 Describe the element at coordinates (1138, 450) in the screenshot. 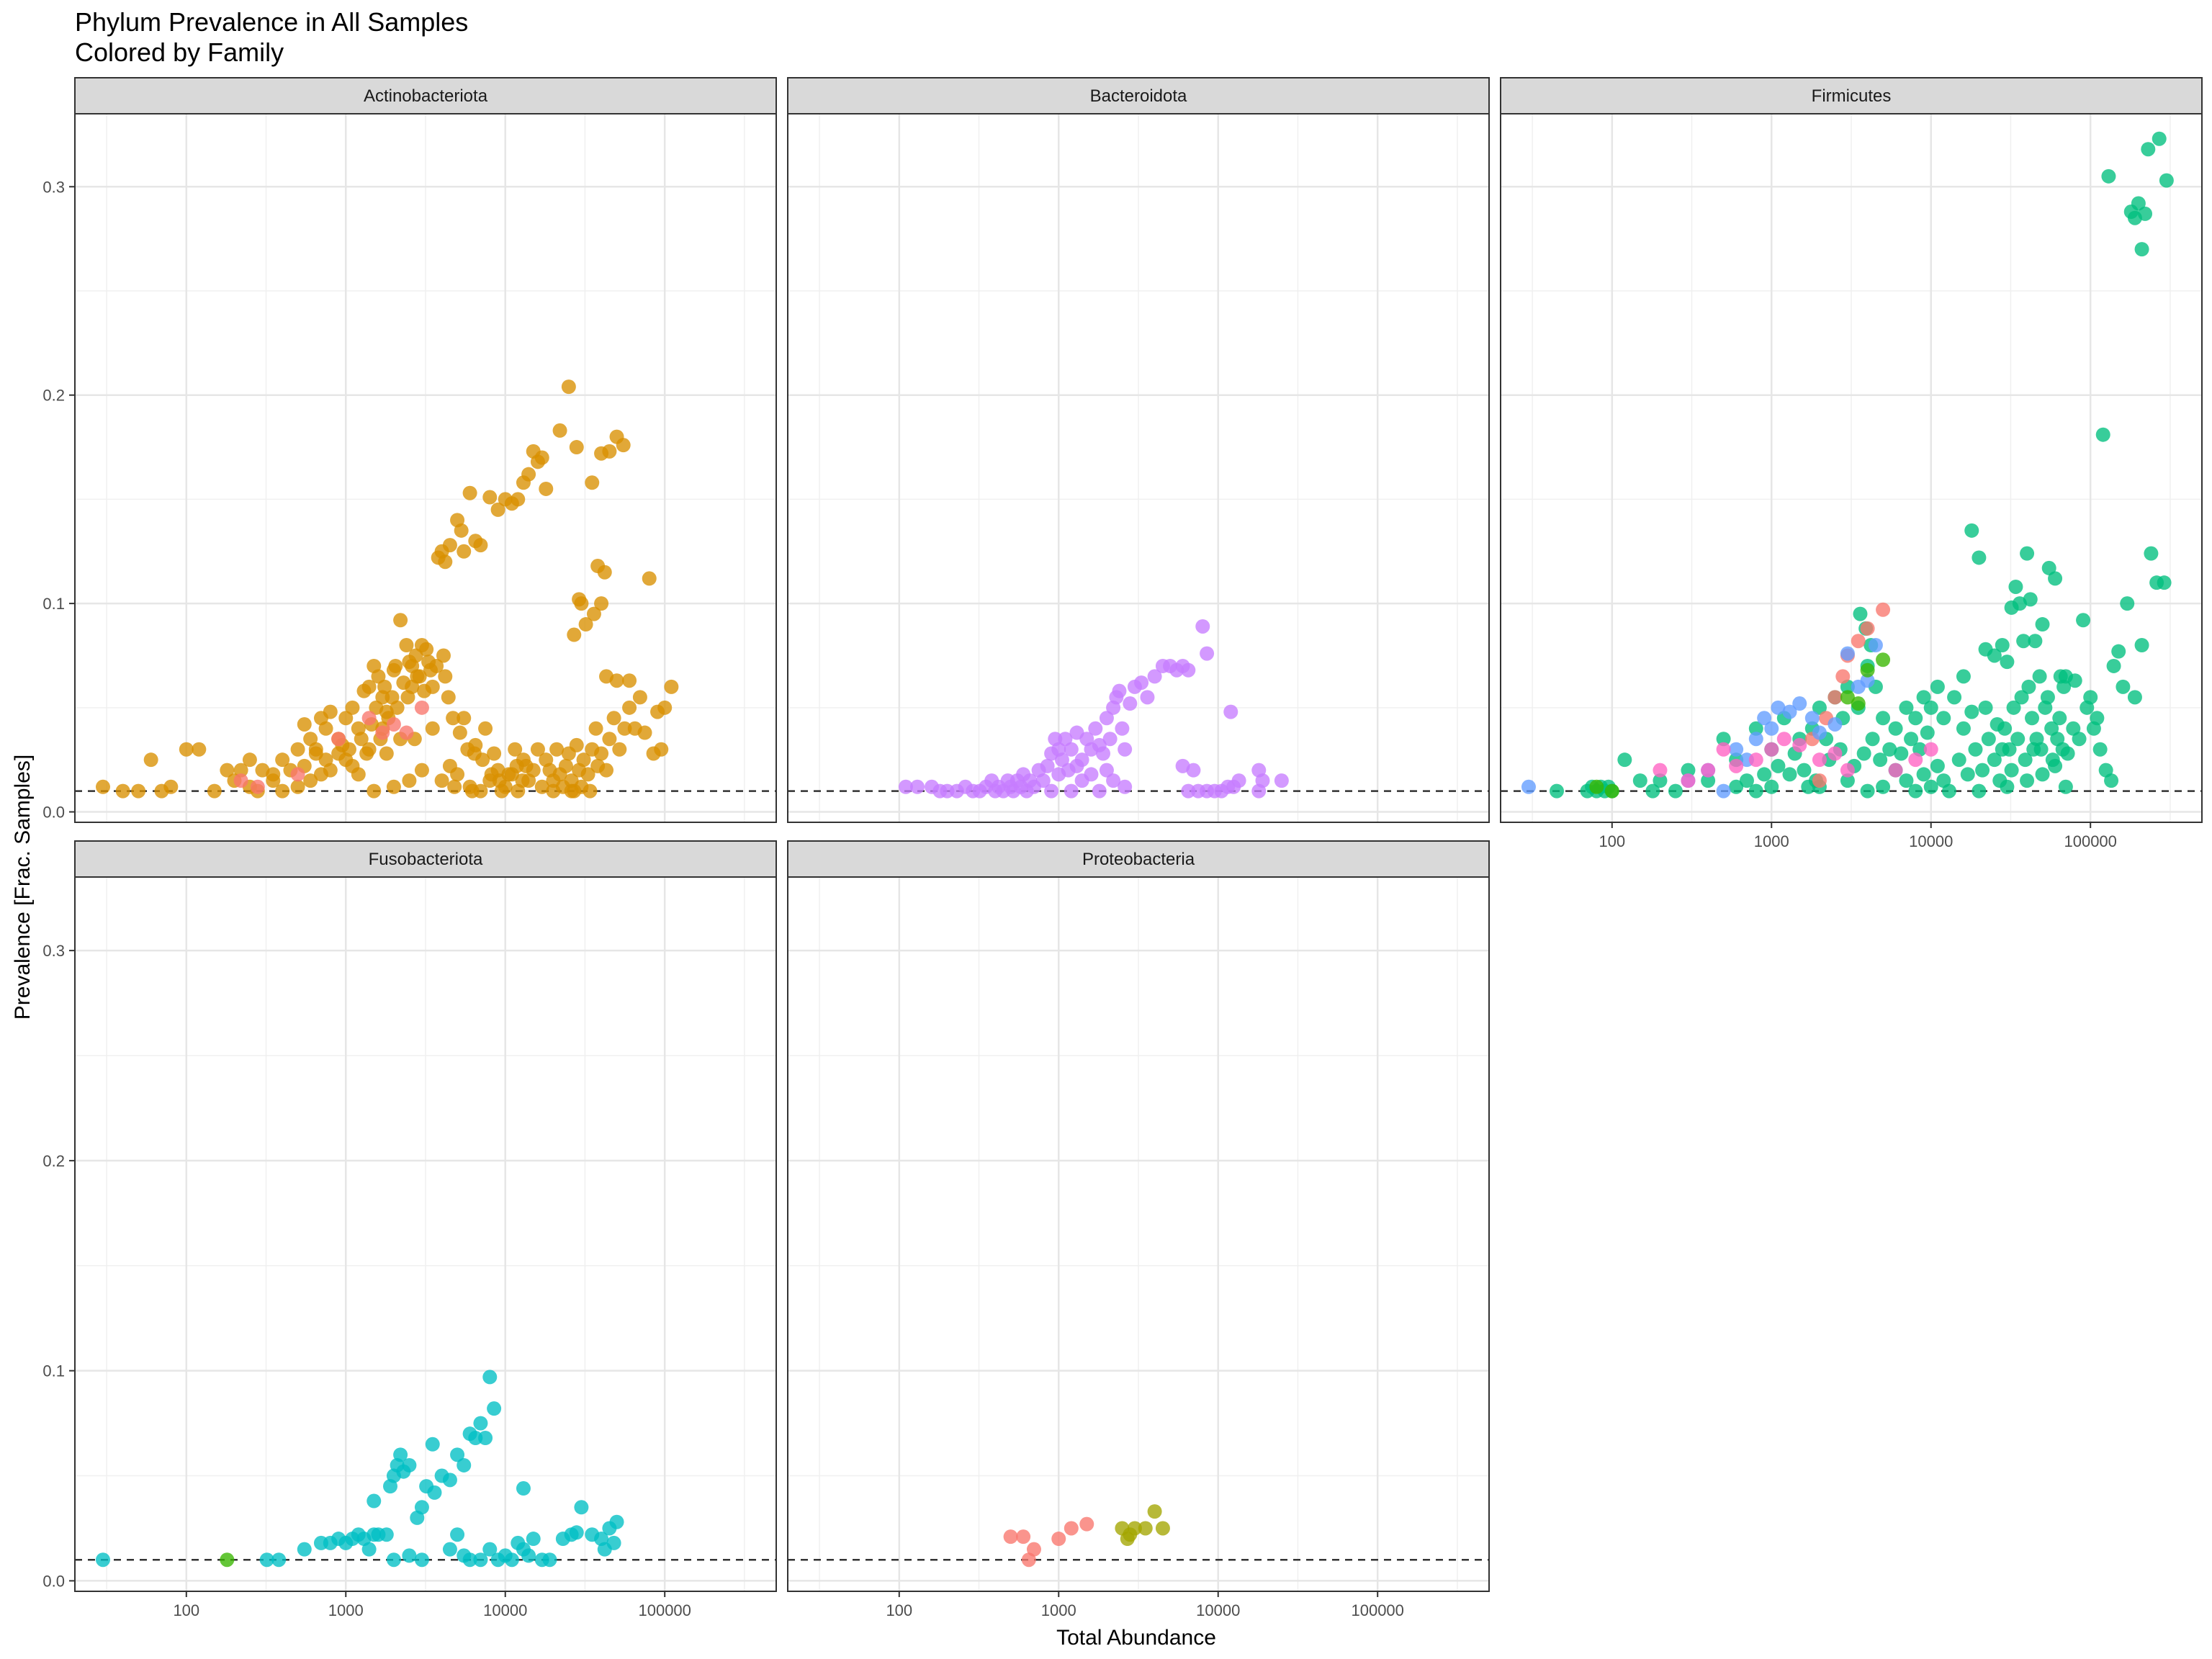

I see `panel-bacteroidota: Bacteroidota` at that location.